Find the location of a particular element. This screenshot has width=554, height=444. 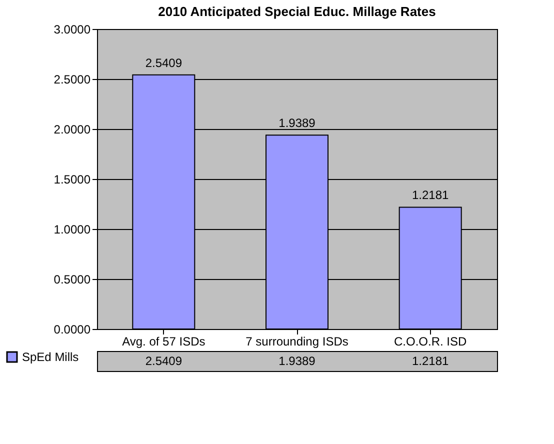

annotation: 1.2181 is located at coordinates (431, 195).